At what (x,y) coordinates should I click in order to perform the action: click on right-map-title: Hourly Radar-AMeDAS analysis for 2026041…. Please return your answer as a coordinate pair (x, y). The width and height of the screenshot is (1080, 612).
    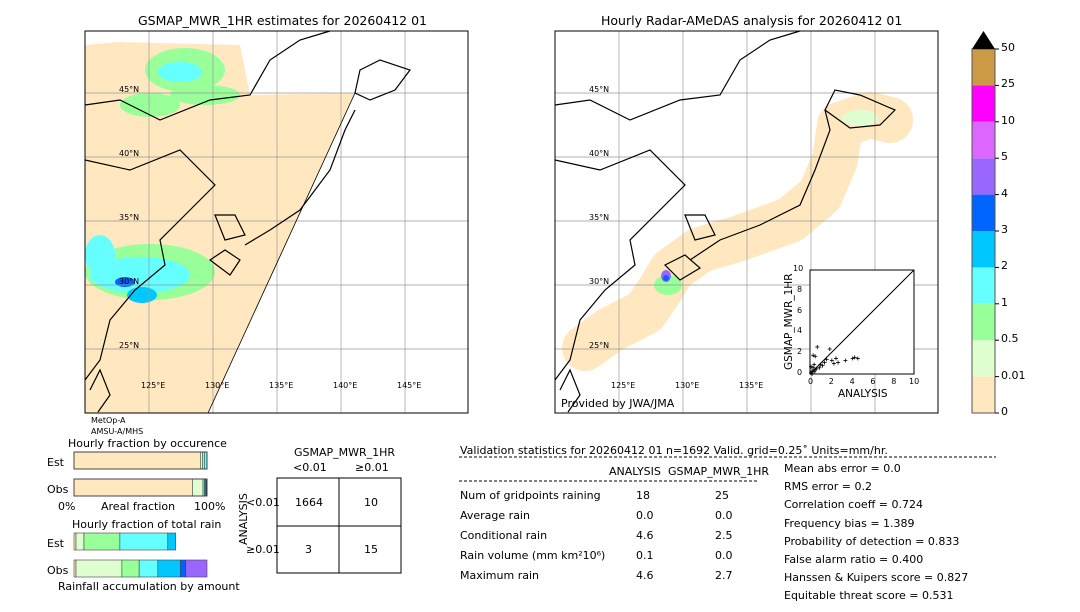
    Looking at the image, I should click on (752, 20).